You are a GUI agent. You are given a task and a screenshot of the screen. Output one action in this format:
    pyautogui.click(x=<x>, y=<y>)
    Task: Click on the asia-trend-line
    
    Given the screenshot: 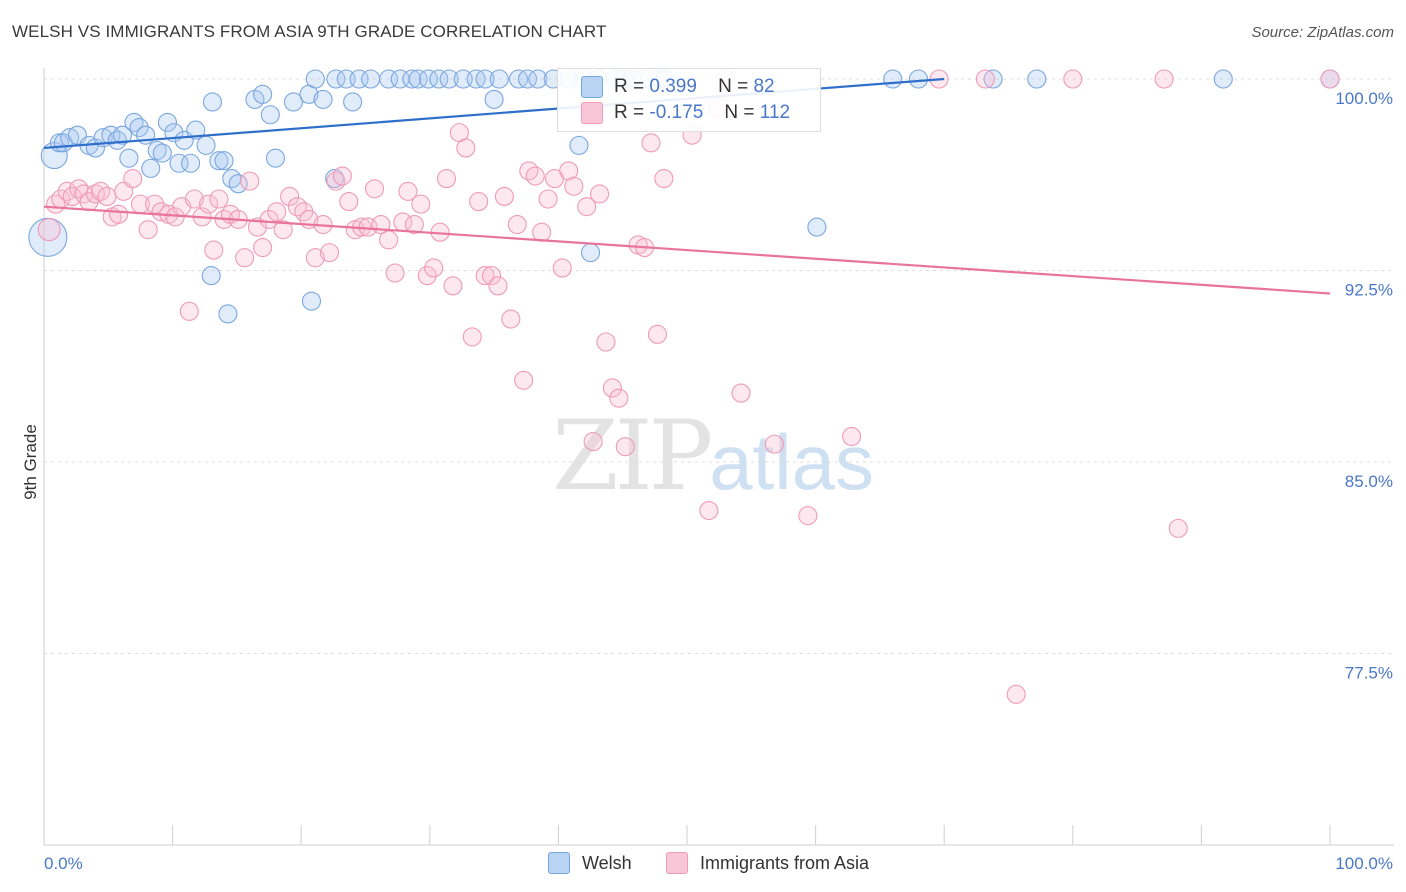 What is the action you would take?
    pyautogui.click(x=687, y=250)
    